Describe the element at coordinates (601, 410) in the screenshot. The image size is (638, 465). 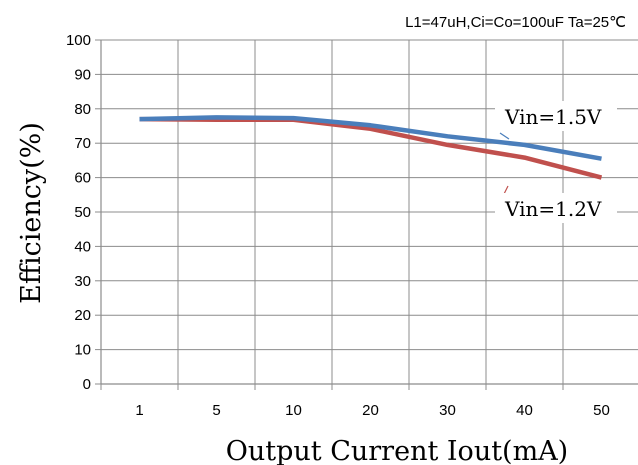
I see `x-tick-label: 50` at that location.